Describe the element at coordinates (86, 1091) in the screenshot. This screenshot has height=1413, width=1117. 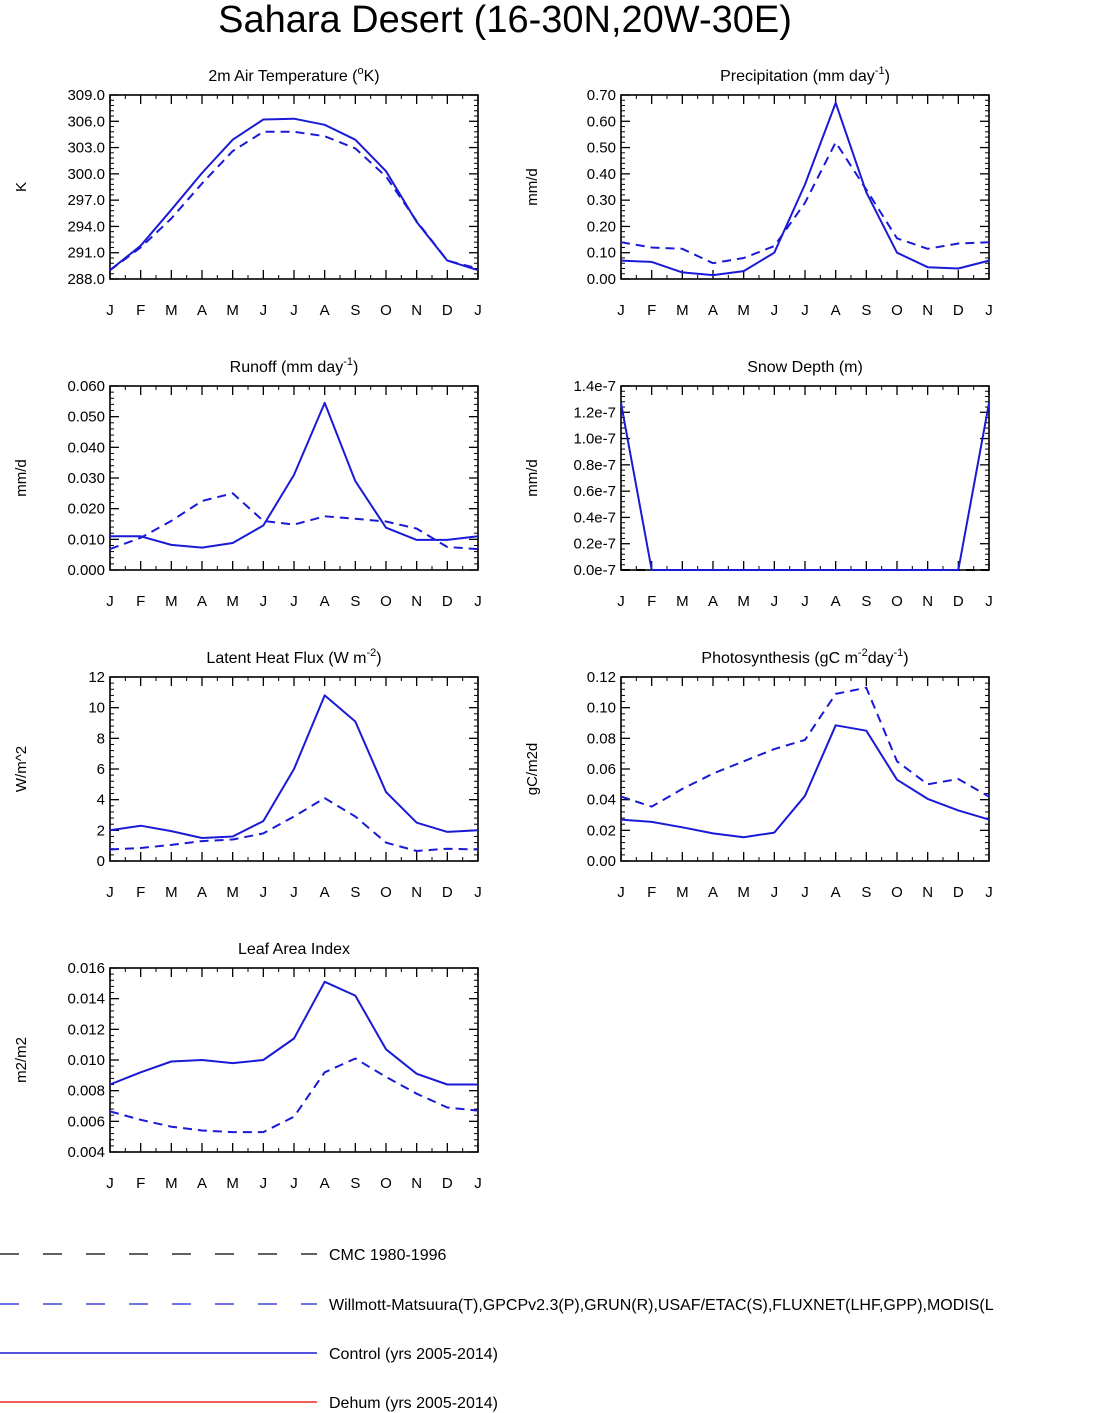
I see `y-tick-label: 0.008` at that location.